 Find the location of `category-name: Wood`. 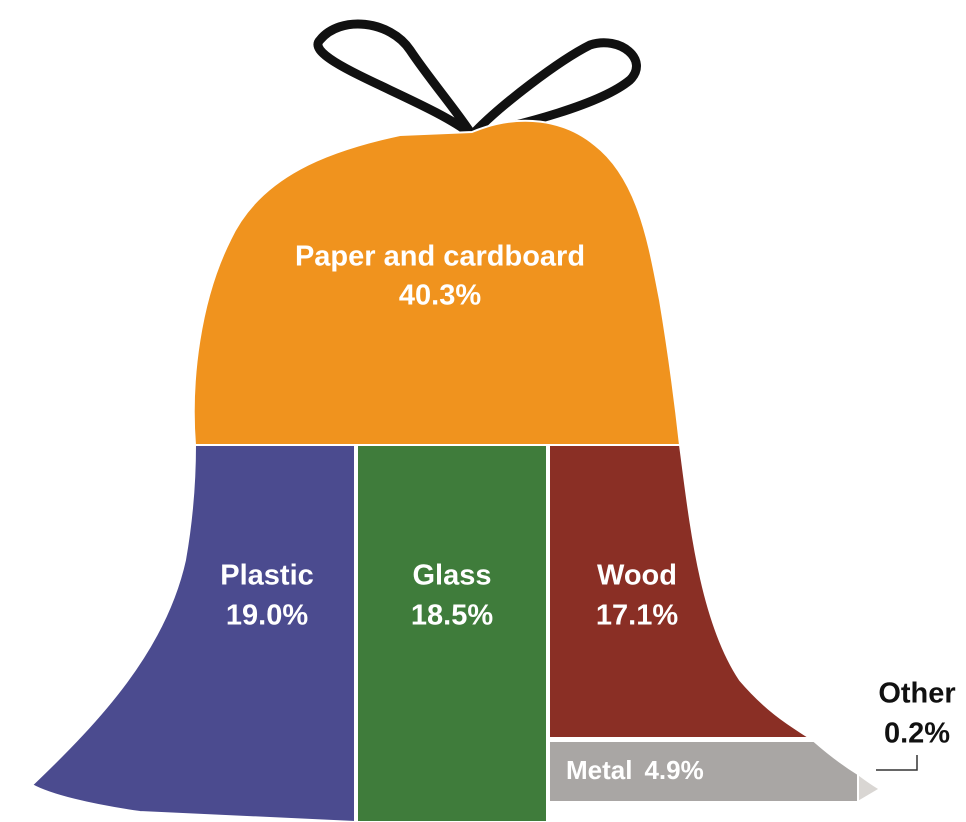

category-name: Wood is located at coordinates (637, 576).